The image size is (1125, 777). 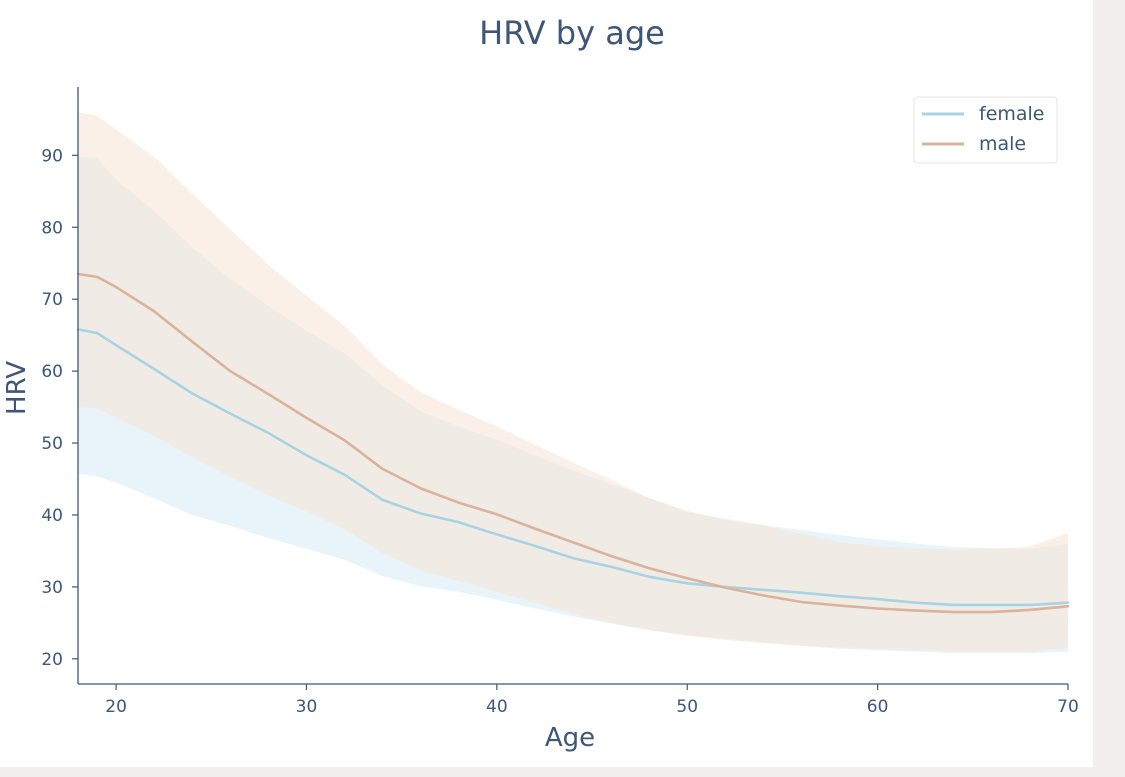 What do you see at coordinates (497, 707) in the screenshot?
I see `x-tick-label: 40` at bounding box center [497, 707].